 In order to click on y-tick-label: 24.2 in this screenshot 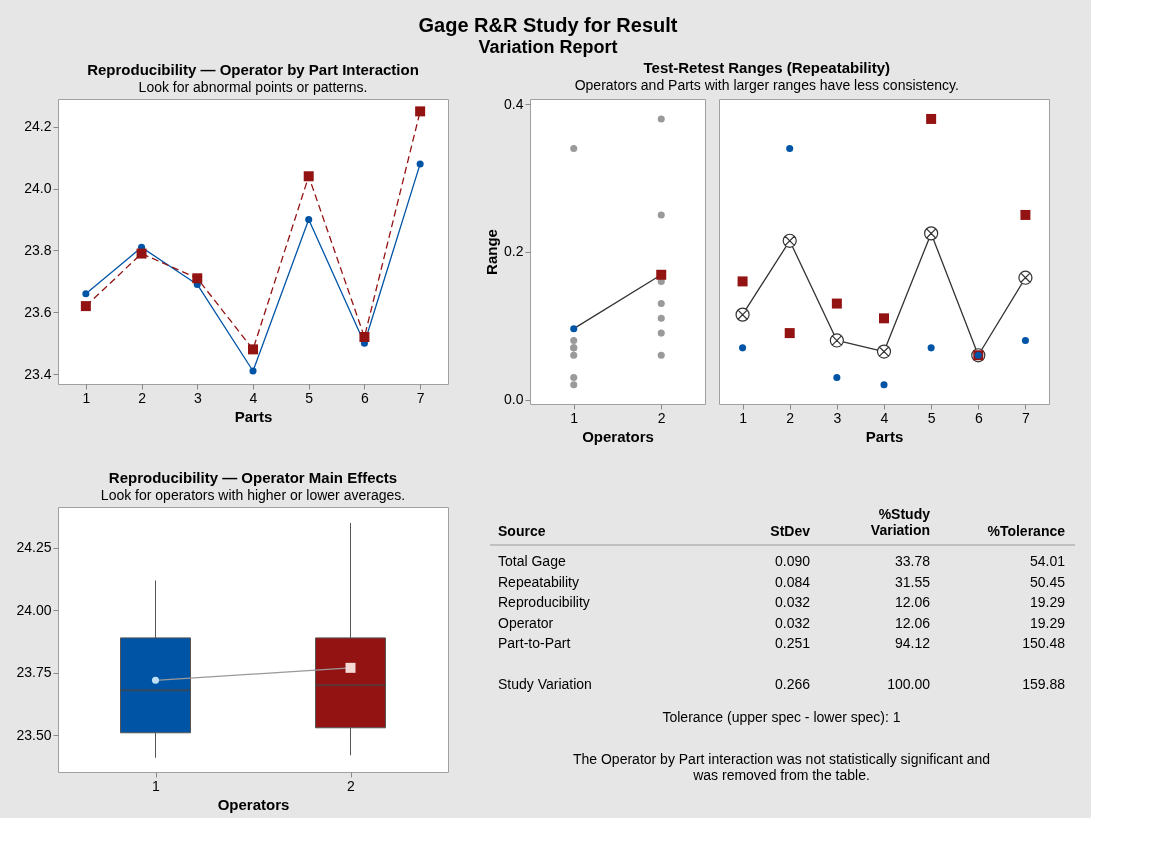, I will do `click(38, 126)`.